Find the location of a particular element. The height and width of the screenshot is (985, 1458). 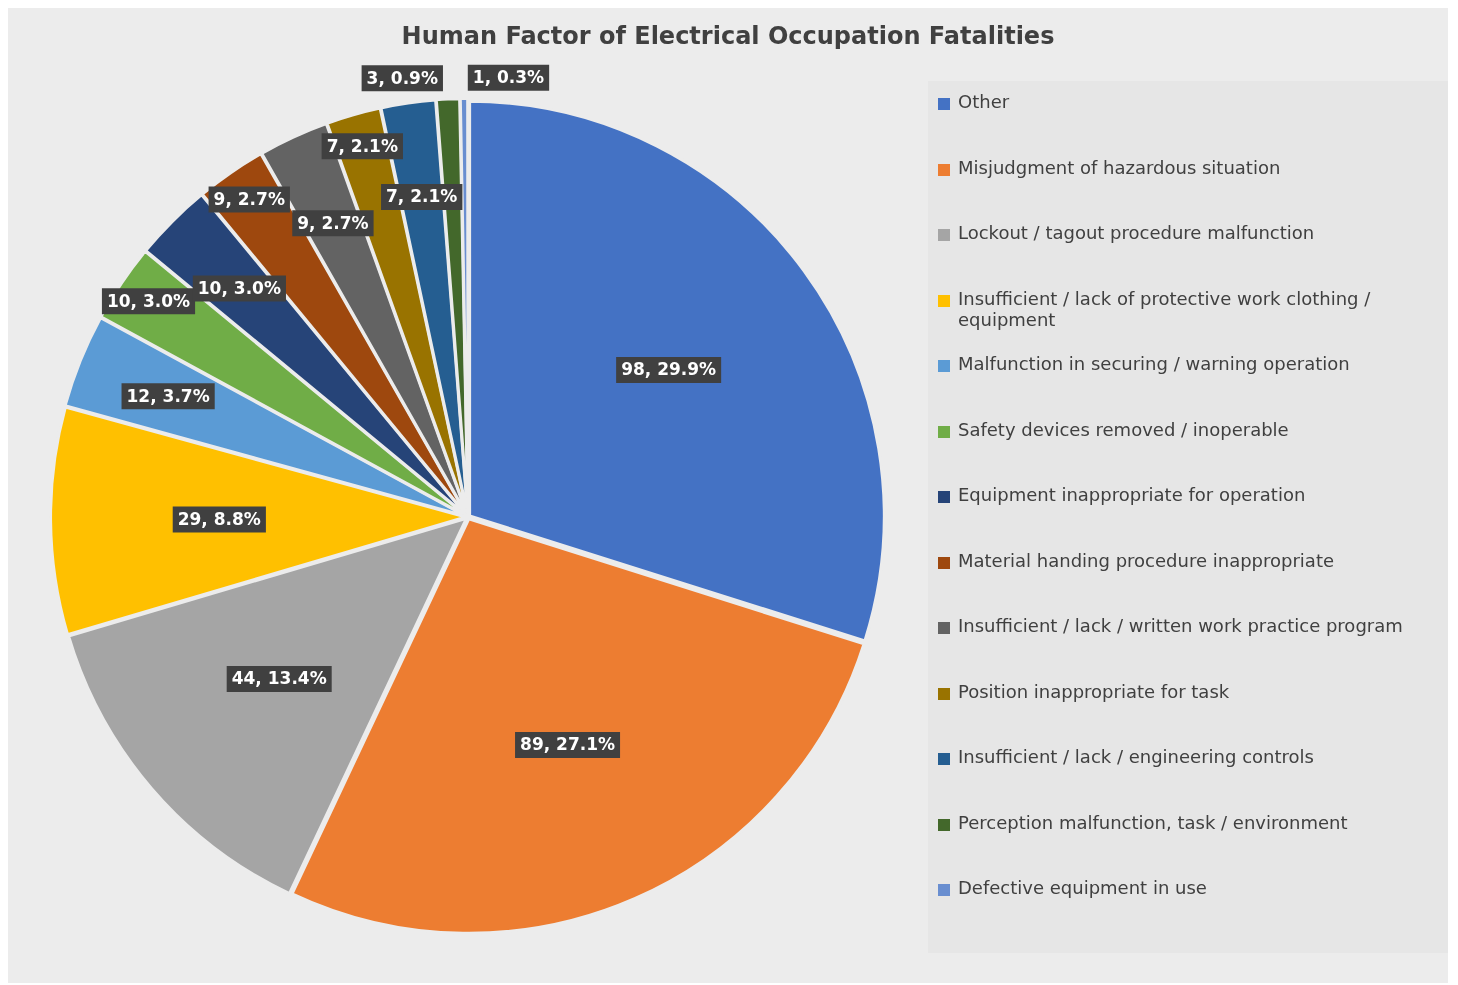

legend-label: Malfunction in securing / warning operation is located at coordinates (1154, 364).